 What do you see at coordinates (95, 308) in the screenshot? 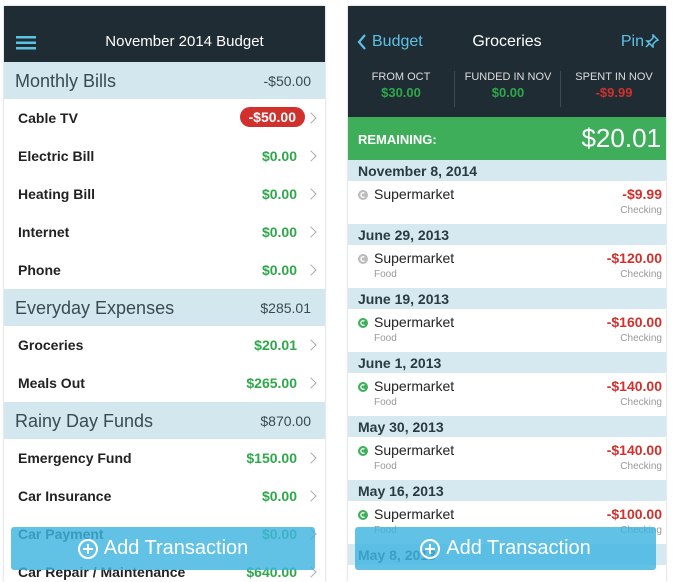
I see `section-name: Everyday Expenses` at bounding box center [95, 308].